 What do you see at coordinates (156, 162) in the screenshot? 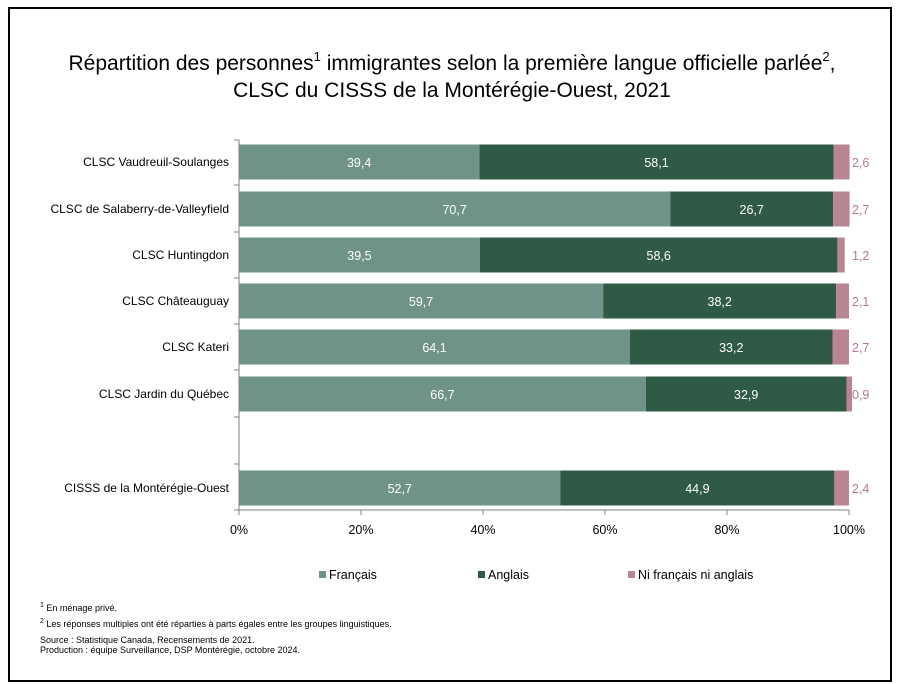
I see `category-label: CLSC Vaudreuil-Soulanges` at bounding box center [156, 162].